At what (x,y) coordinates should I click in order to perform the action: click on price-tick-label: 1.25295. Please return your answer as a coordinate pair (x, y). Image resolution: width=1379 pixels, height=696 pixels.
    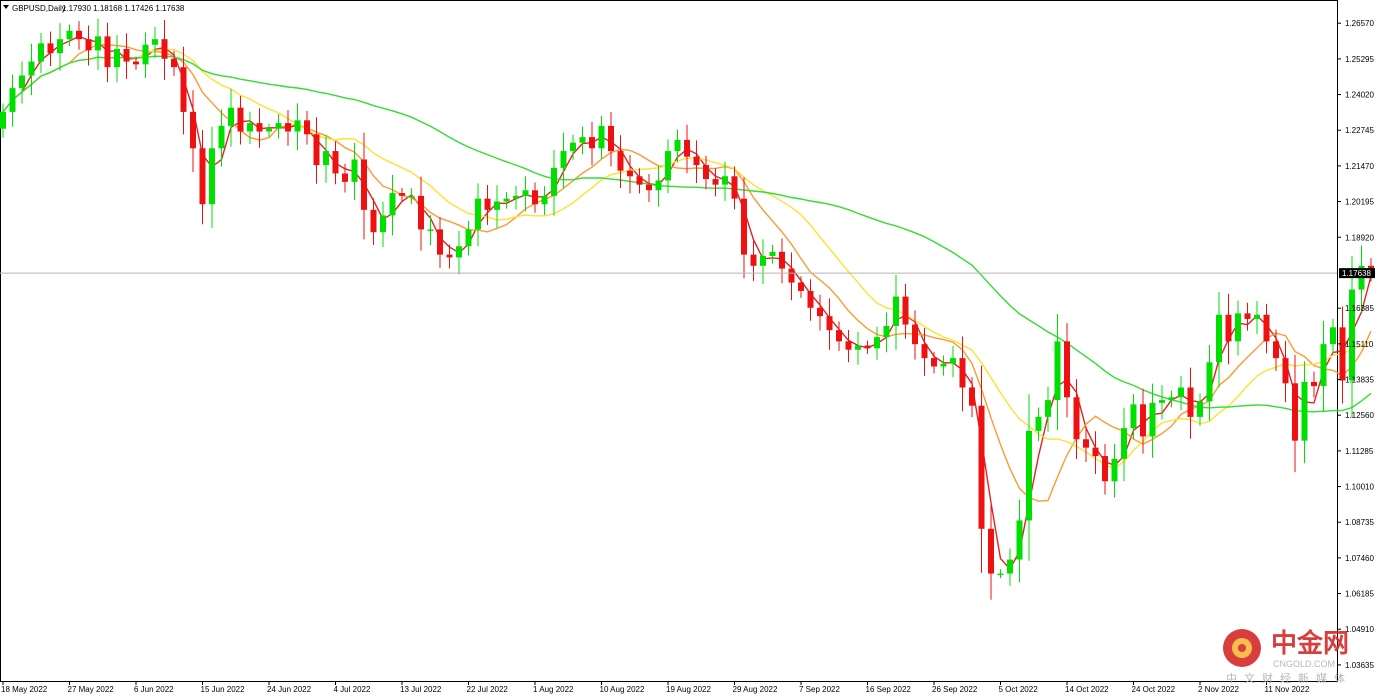
    Looking at the image, I should click on (1359, 59).